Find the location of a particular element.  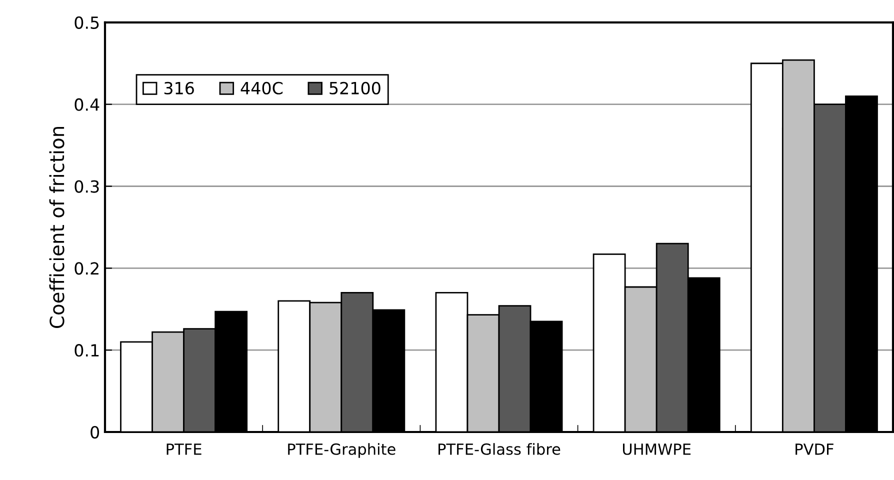

x-tick-label: UHMWPE is located at coordinates (657, 449).